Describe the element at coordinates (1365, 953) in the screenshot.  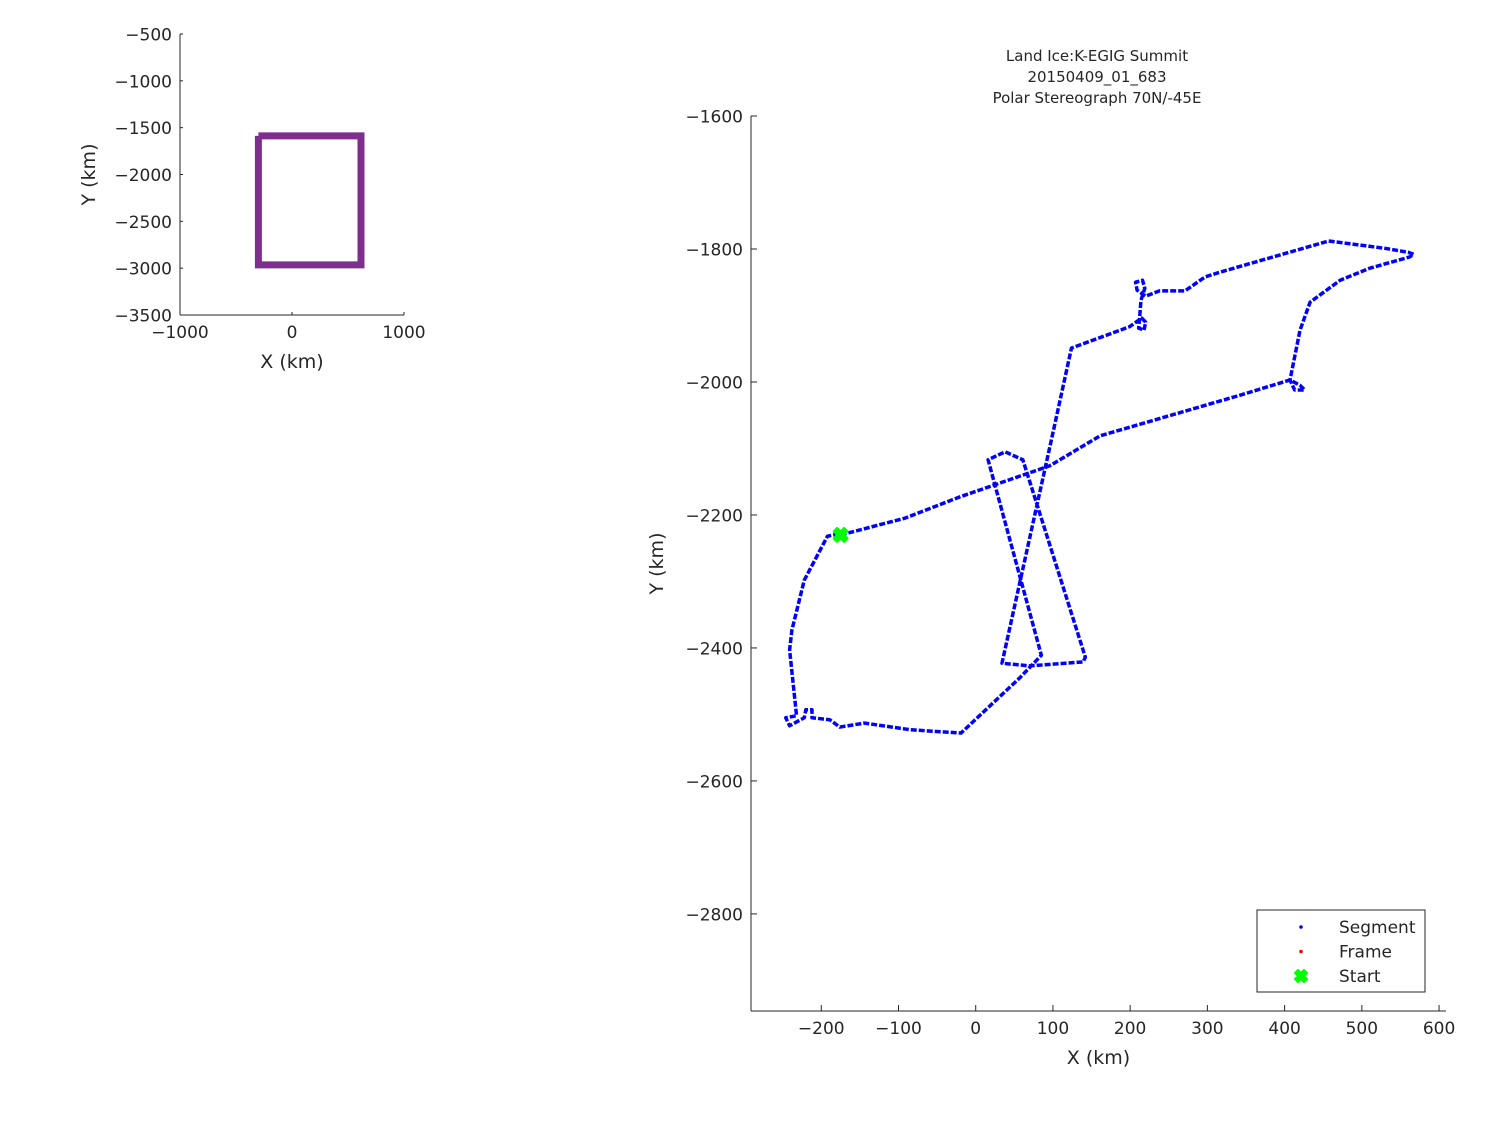
I see `legend-label: Frame` at that location.